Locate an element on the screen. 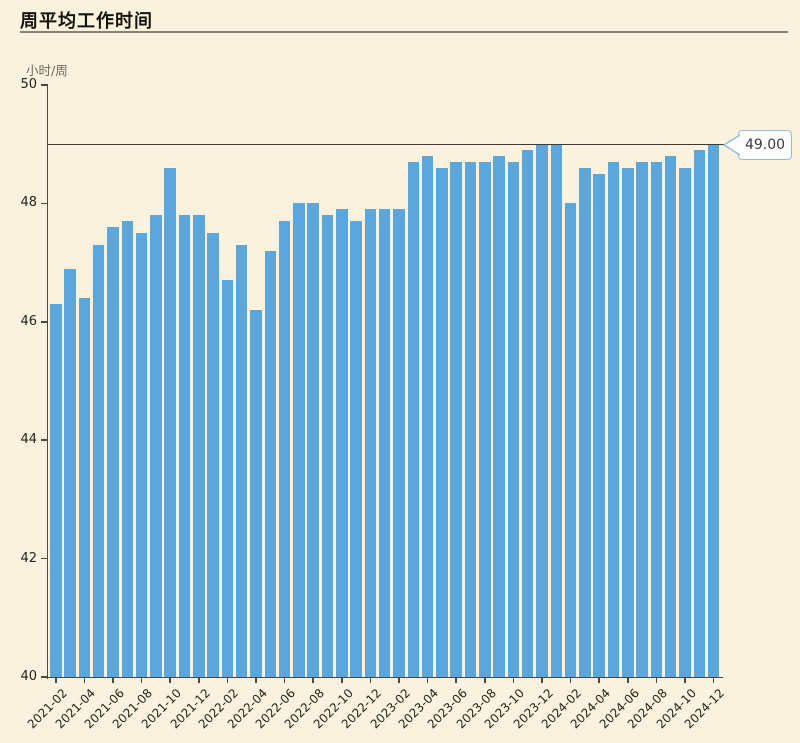 This screenshot has width=800, height=743. y-axis-label: 48 is located at coordinates (28, 203).